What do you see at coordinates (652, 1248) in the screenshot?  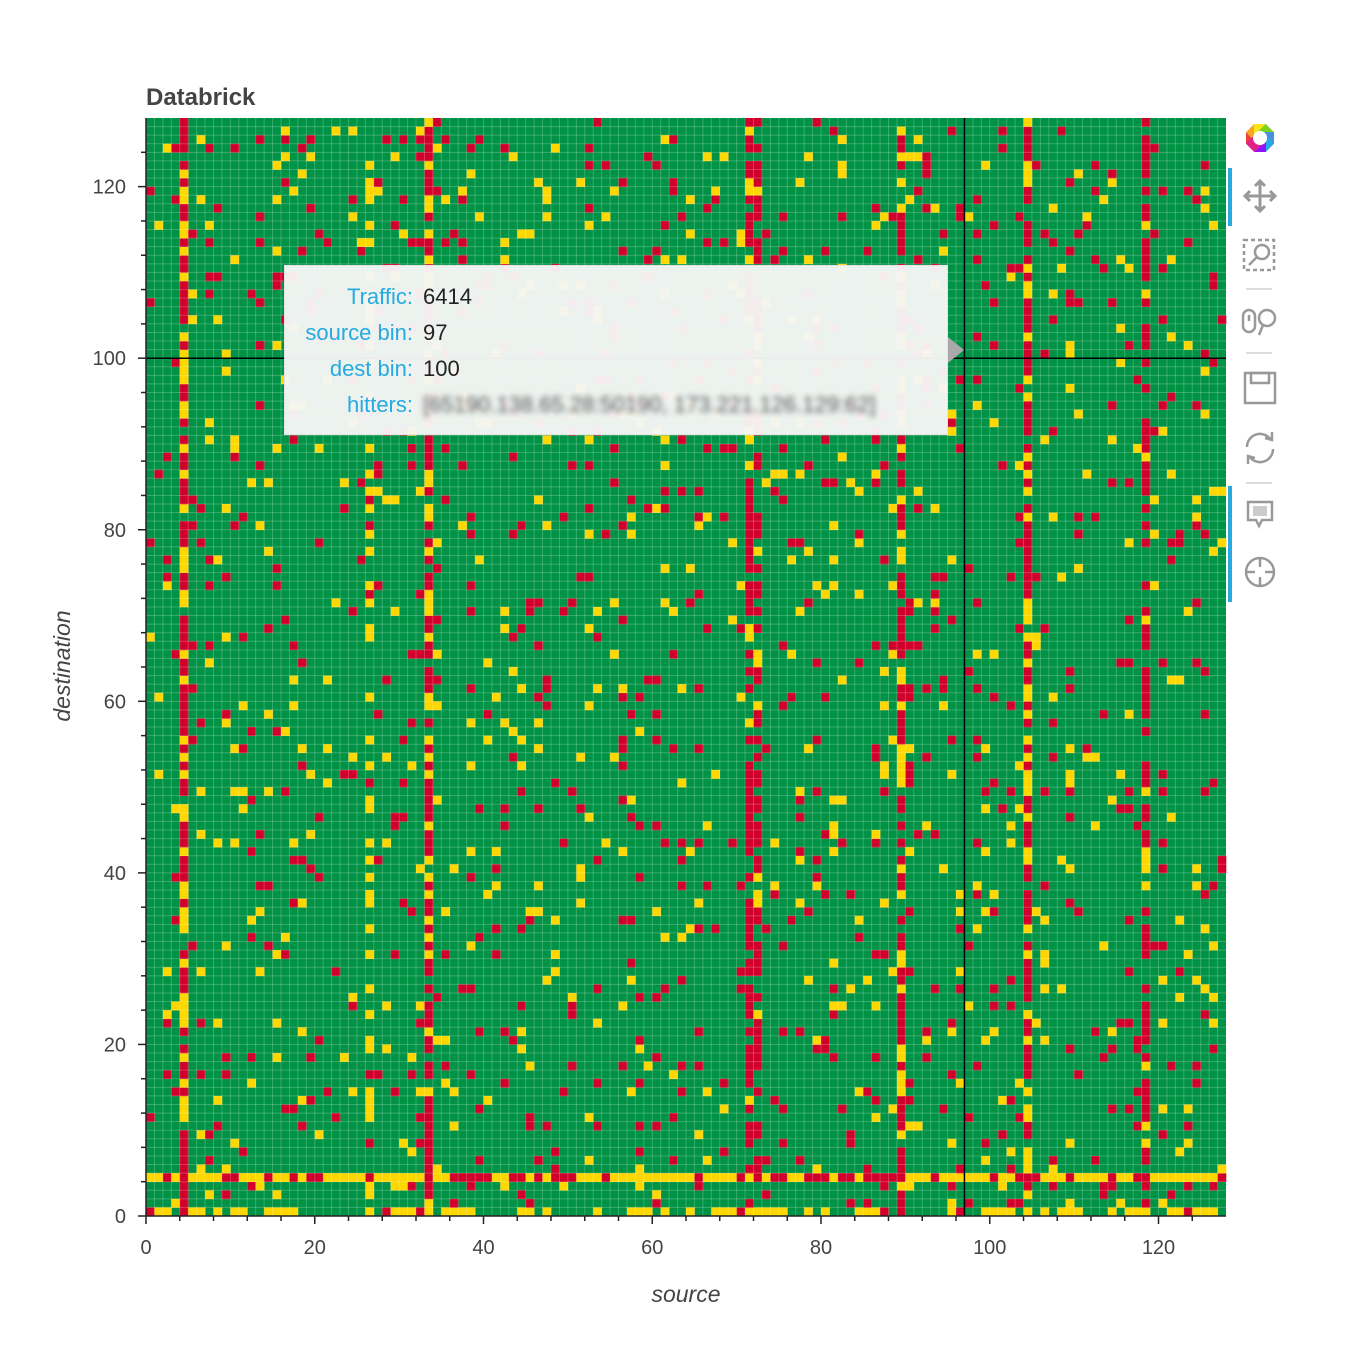 I see `x-tick-label: 60` at bounding box center [652, 1248].